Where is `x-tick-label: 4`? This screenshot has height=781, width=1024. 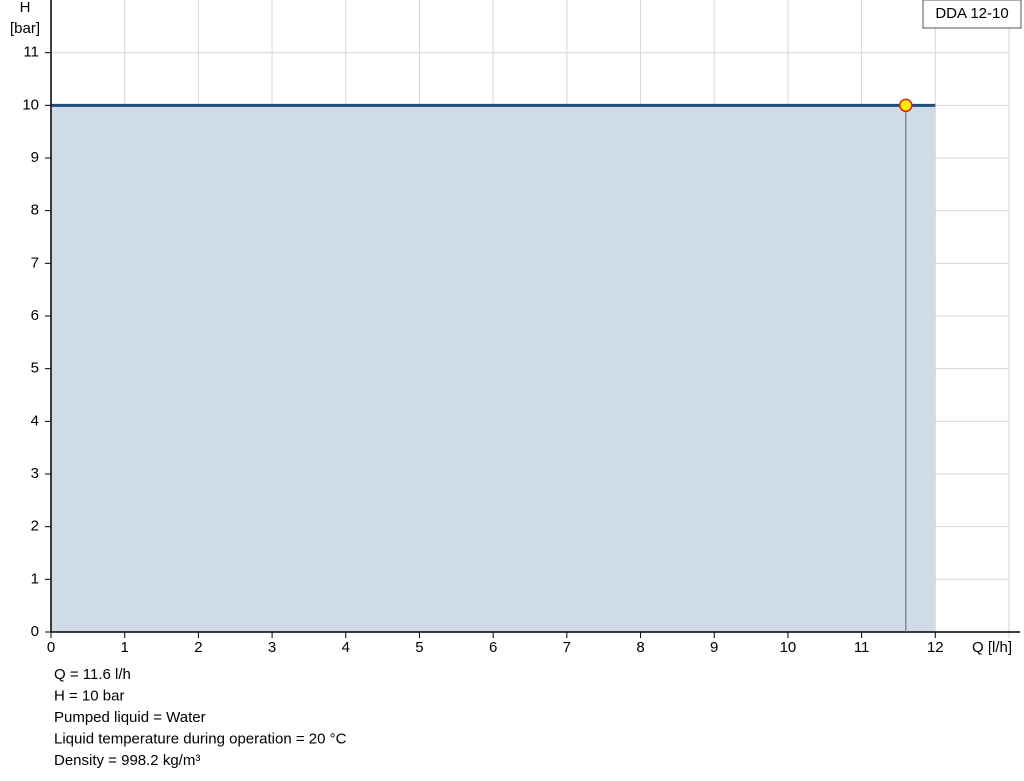
x-tick-label: 4 is located at coordinates (346, 647).